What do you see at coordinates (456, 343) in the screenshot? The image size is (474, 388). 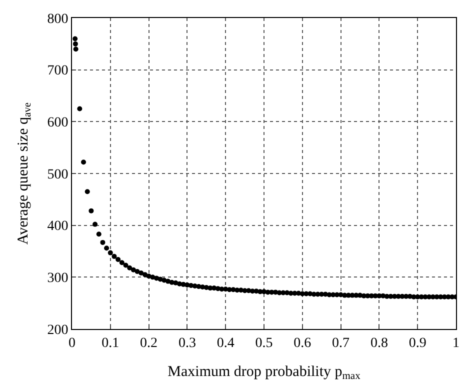 I see `x-tick-label: 1` at bounding box center [456, 343].